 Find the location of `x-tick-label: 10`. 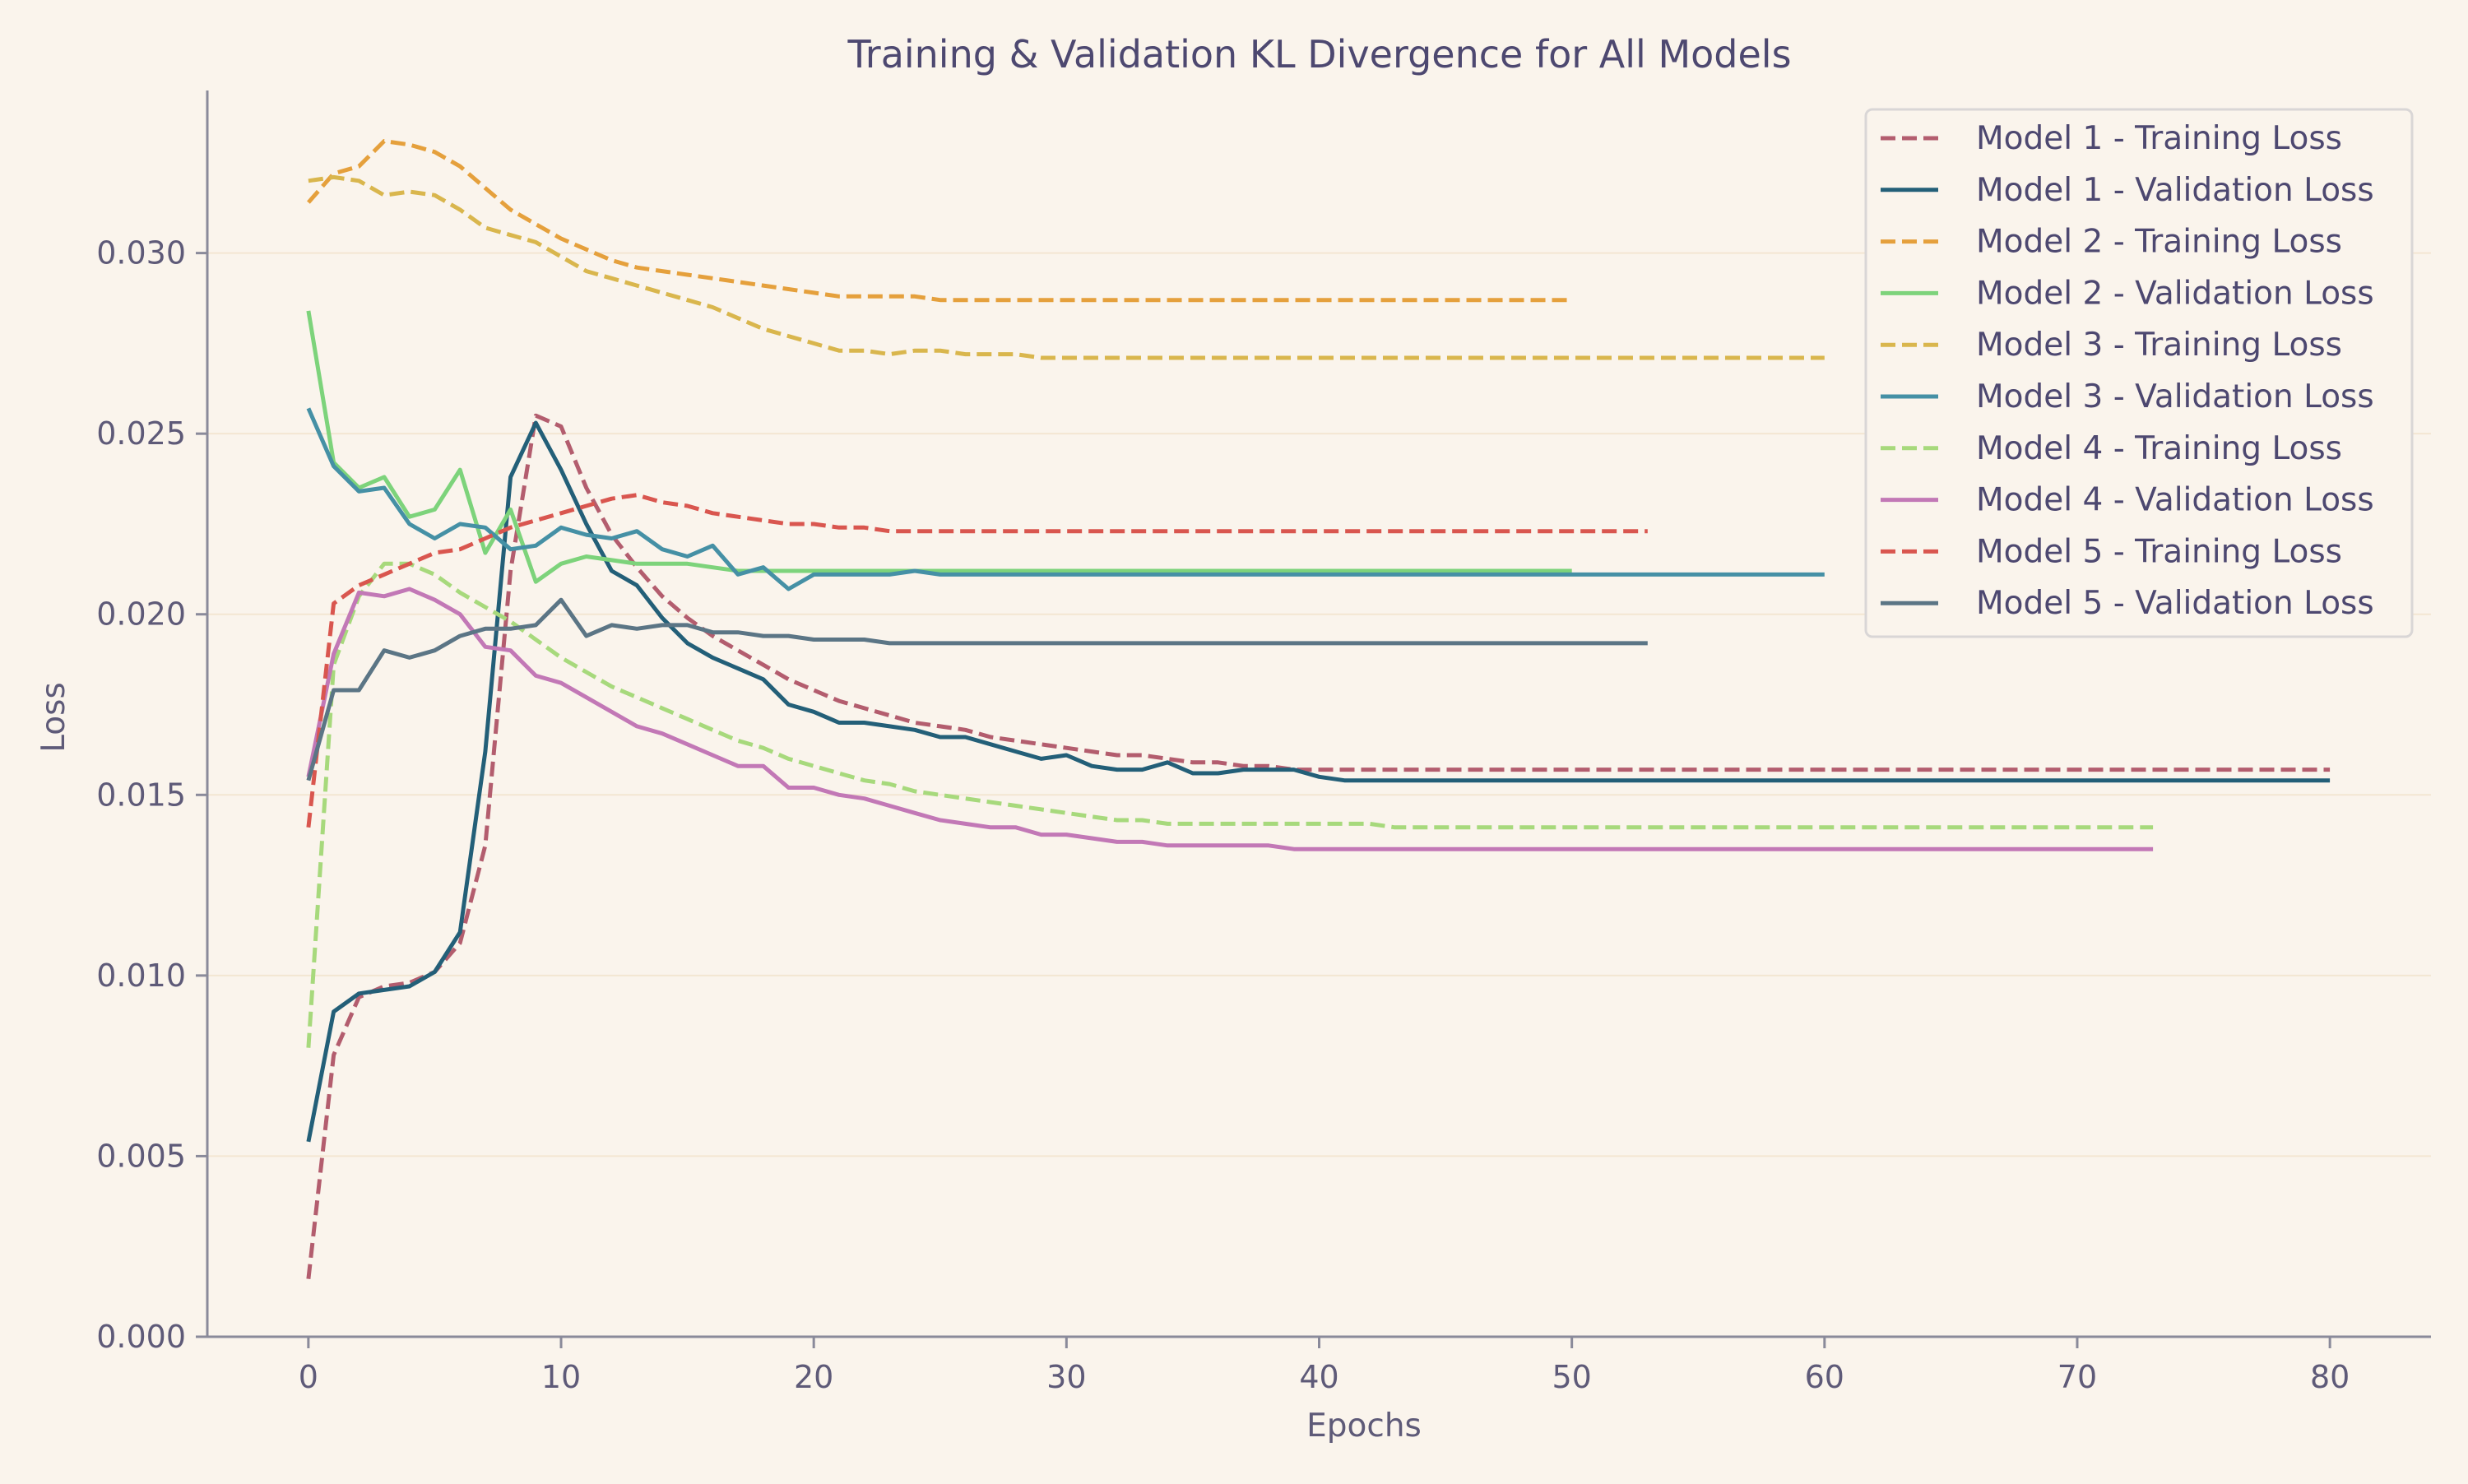

x-tick-label: 10 is located at coordinates (561, 1377).